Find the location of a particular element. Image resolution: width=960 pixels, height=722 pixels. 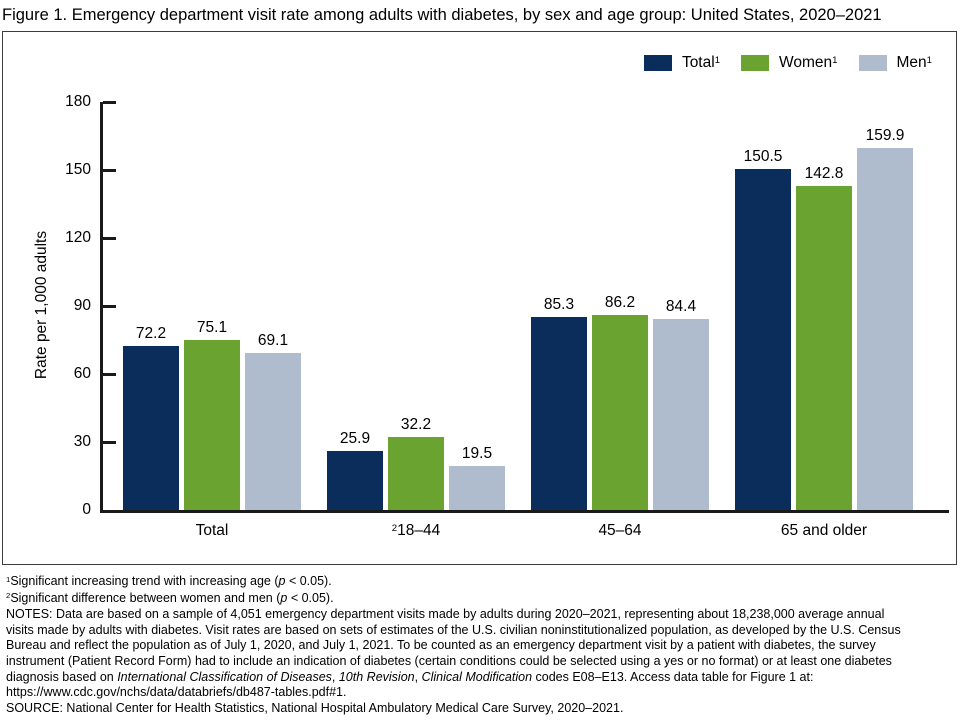

bar-value-label: 142.8 is located at coordinates (824, 173).